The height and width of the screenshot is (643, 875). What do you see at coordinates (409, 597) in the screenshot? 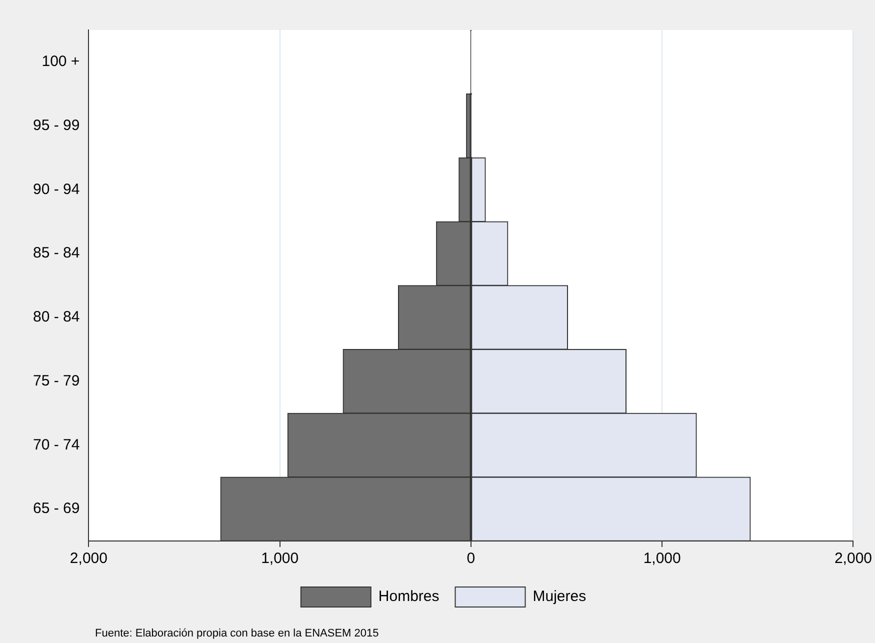
I see `legend-label: Hombres` at bounding box center [409, 597].